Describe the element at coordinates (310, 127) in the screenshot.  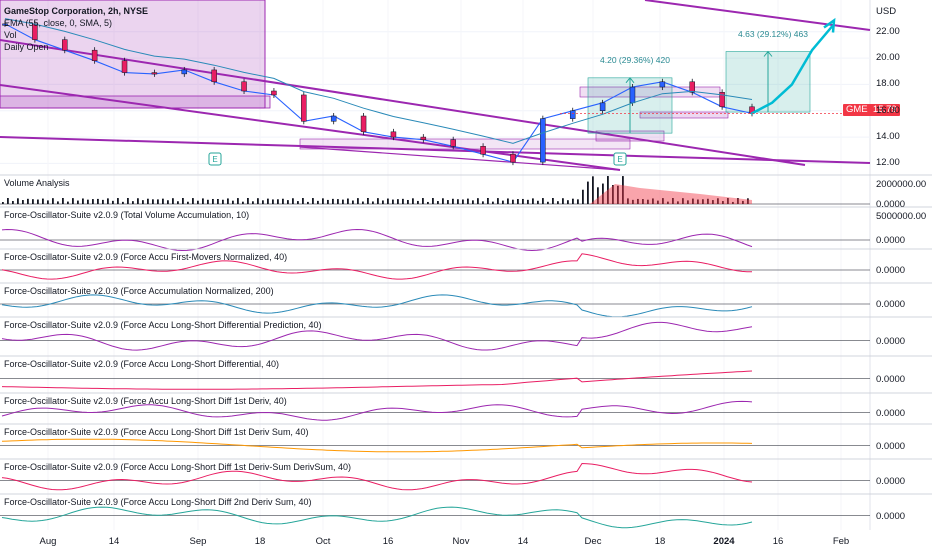
I see `trendline-lower` at that location.